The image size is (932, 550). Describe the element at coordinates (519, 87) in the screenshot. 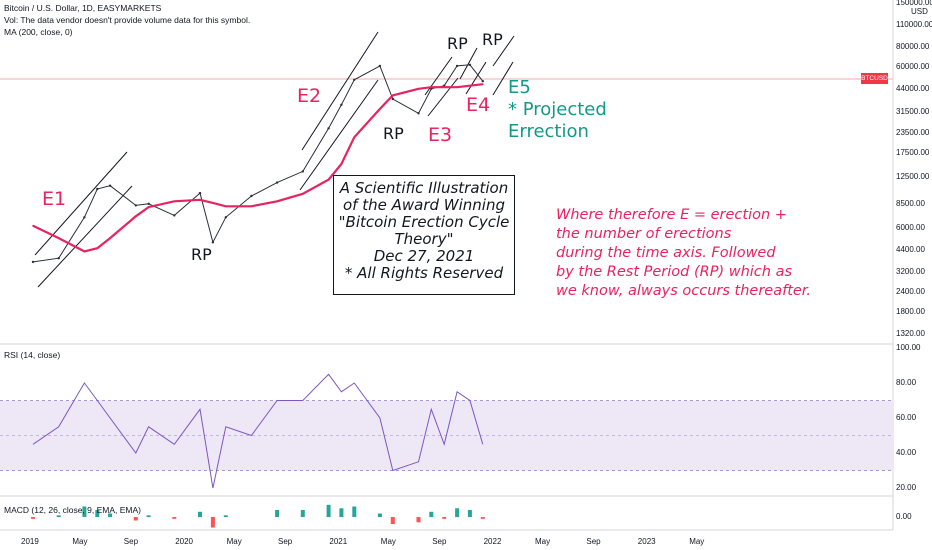

I see `annotation-e5: E5` at that location.